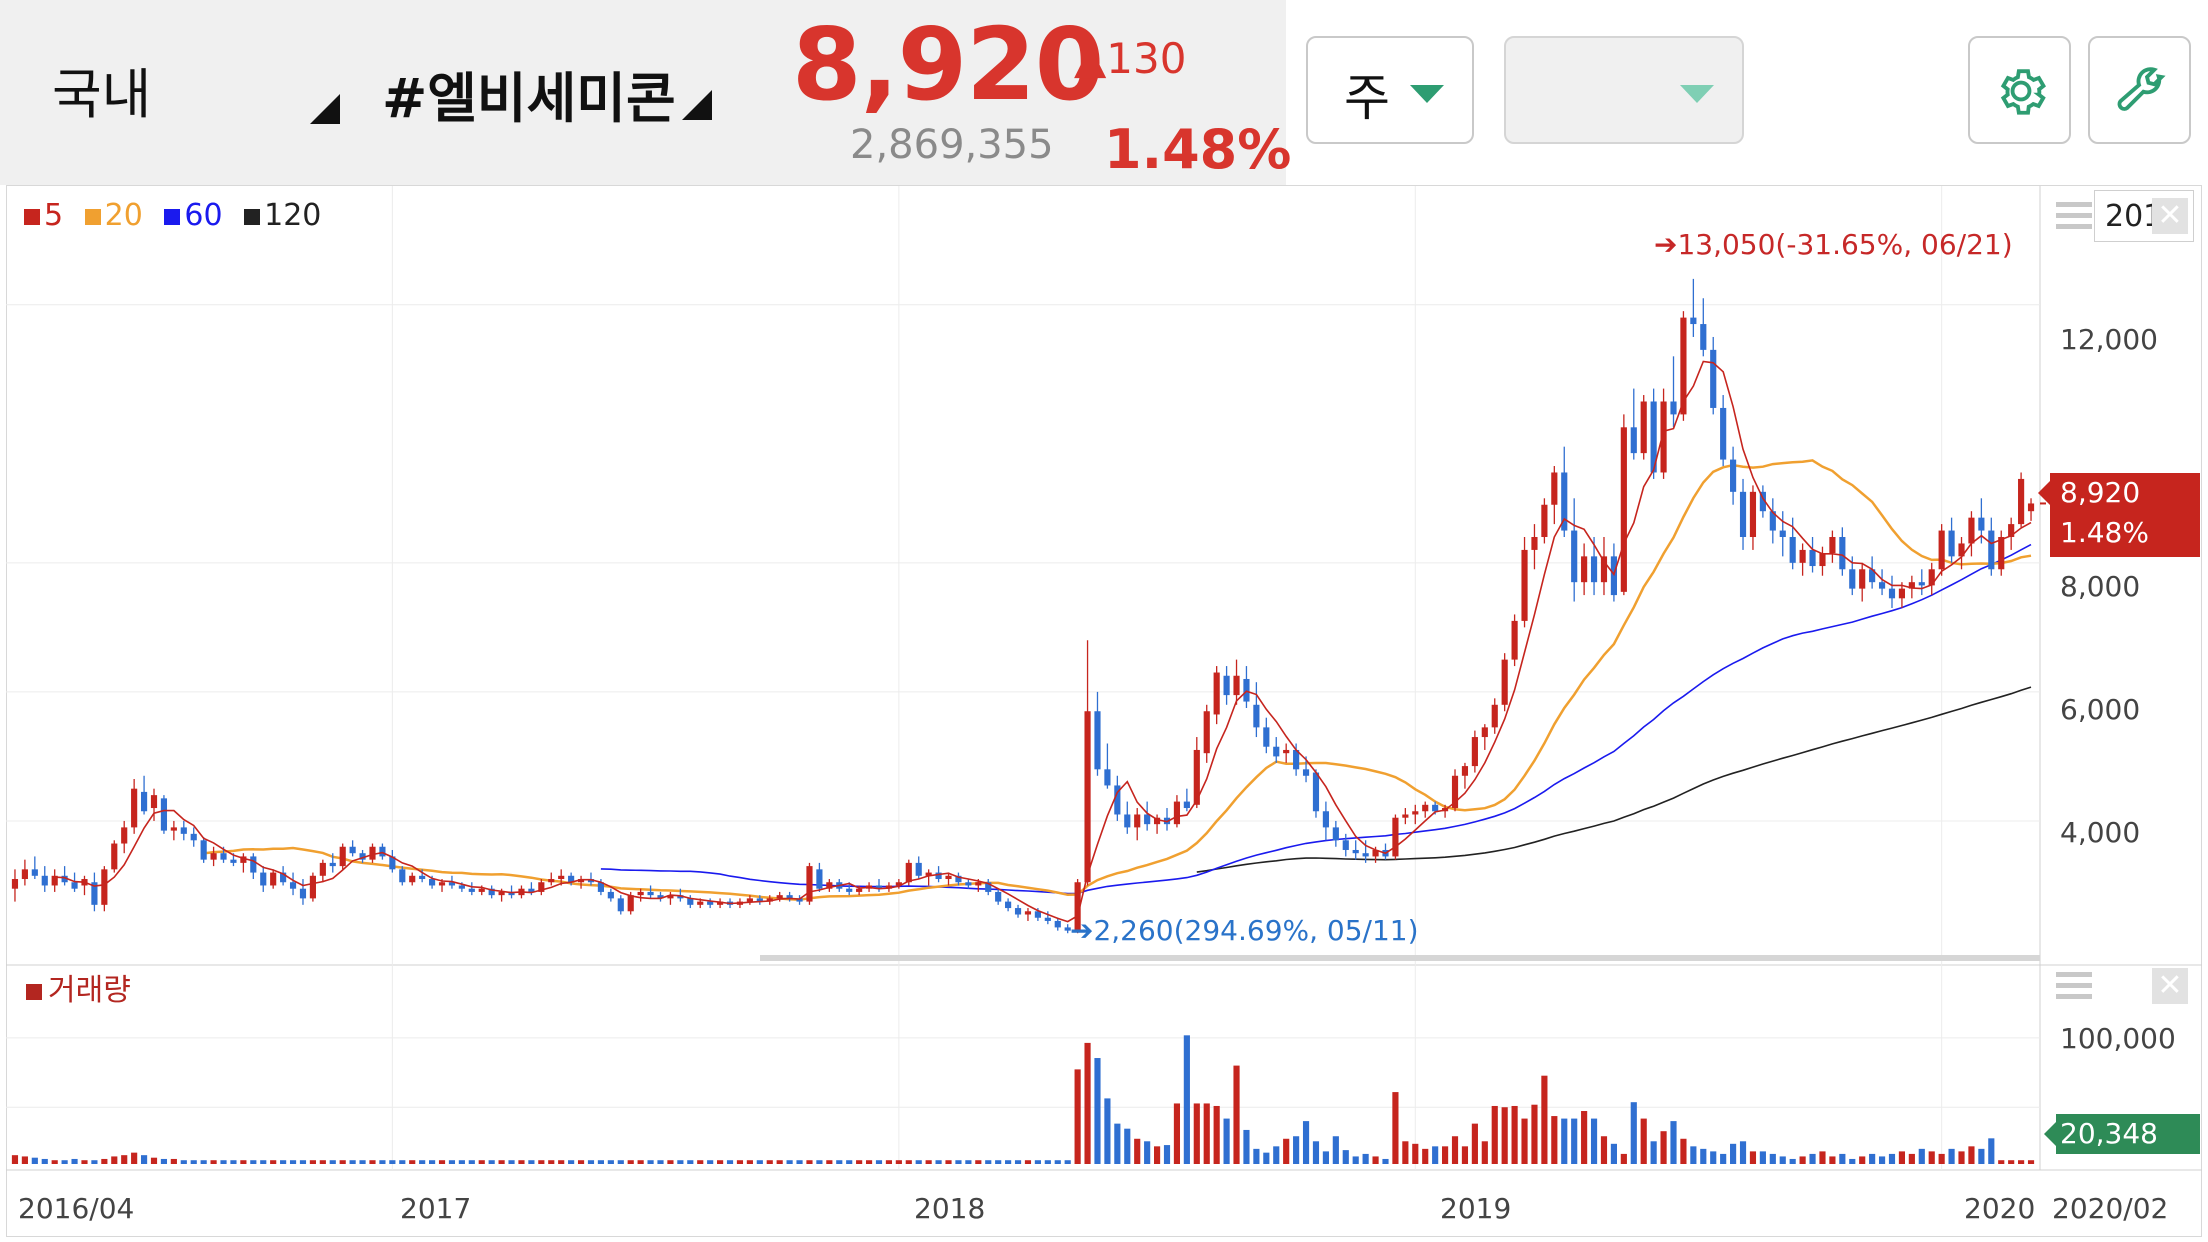 Image resolution: width=2208 pixels, height=1242 pixels. Describe the element at coordinates (2023, 92) in the screenshot. I see `gear-icon` at that location.